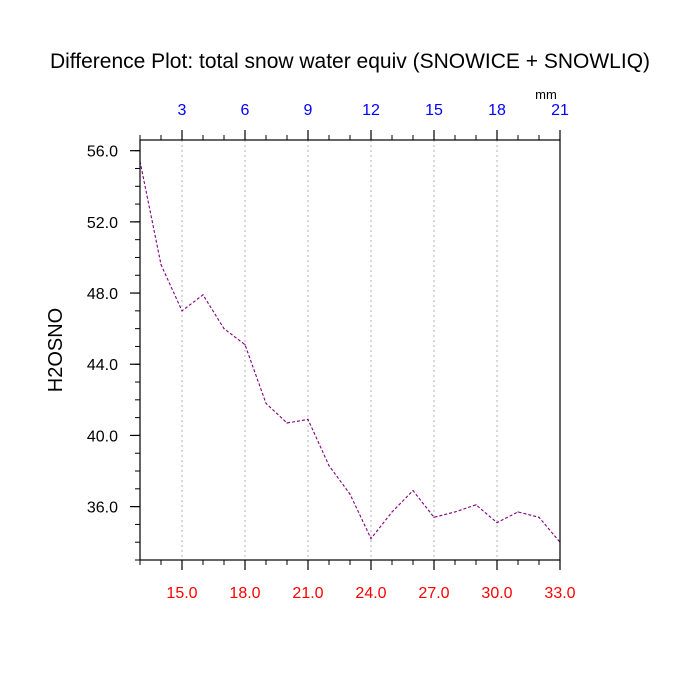 This screenshot has width=700, height=700. Describe the element at coordinates (560, 110) in the screenshot. I see `x-tick-label-top: 21` at that location.